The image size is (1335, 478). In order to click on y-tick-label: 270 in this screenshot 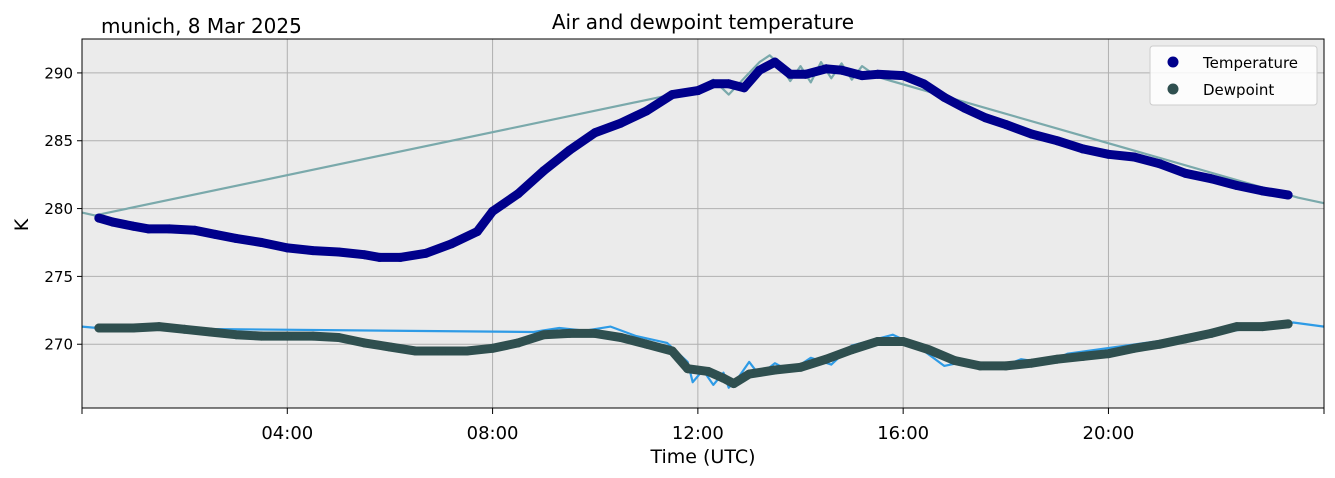, I will do `click(58, 345)`.